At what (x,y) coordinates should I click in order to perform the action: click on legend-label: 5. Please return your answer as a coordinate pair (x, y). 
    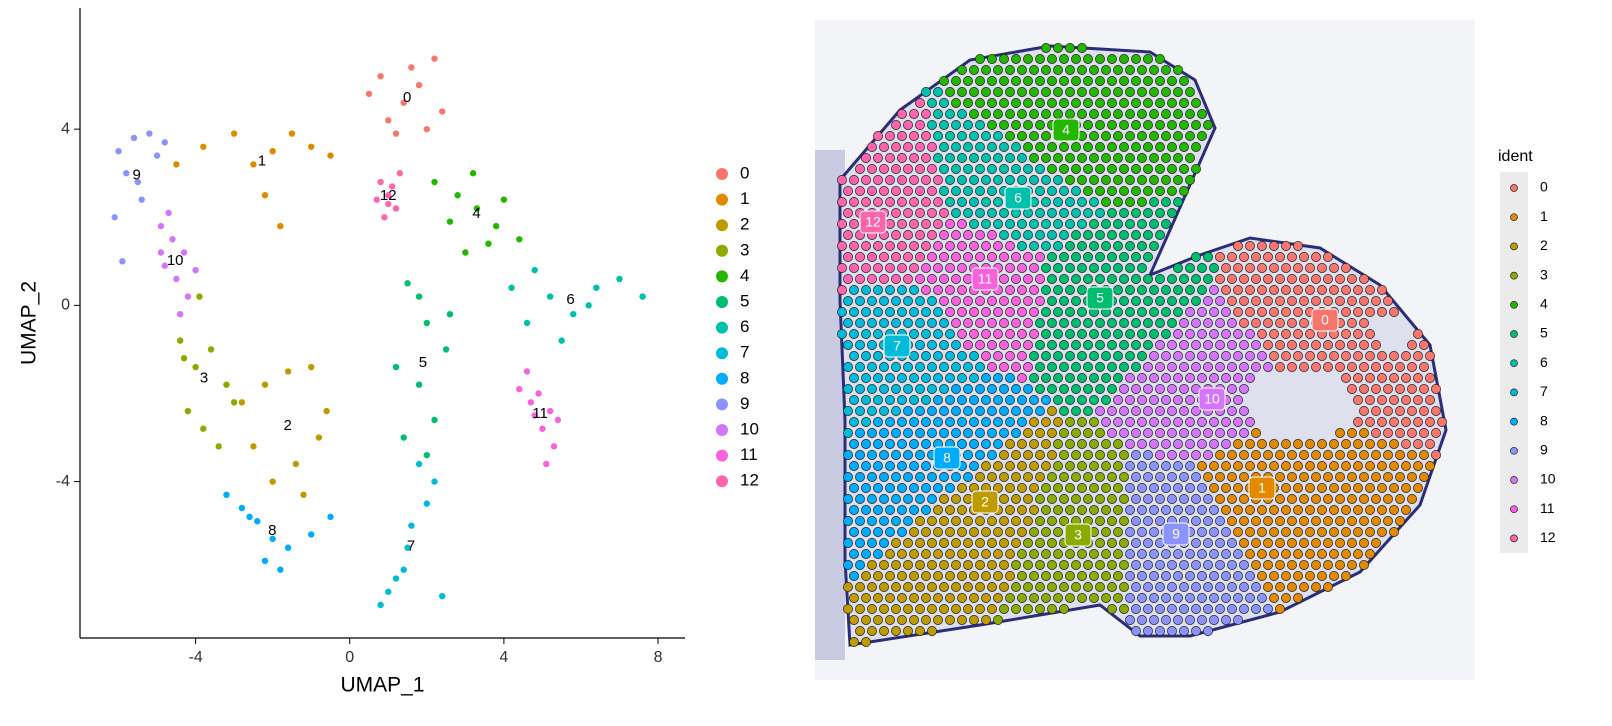
    Looking at the image, I should click on (744, 300).